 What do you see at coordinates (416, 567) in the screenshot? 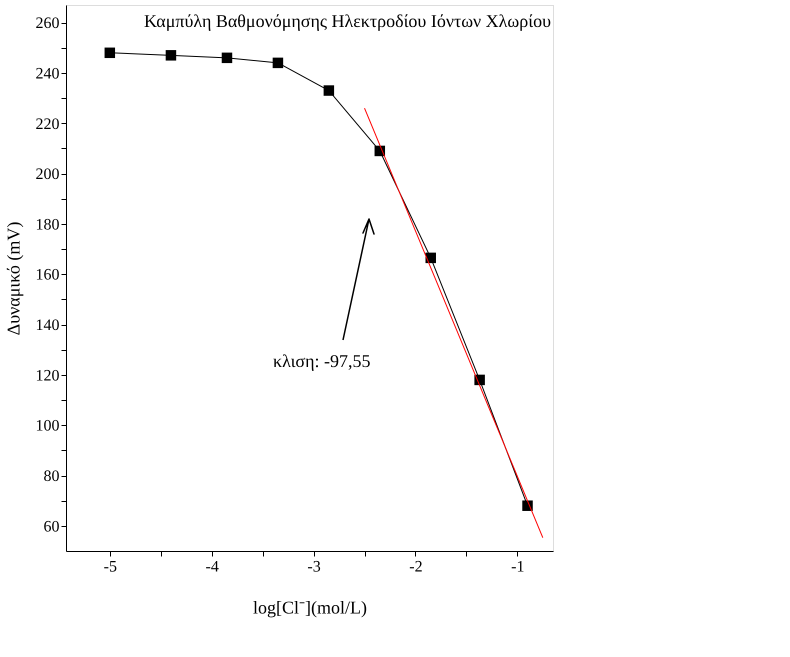
I see `x-tick-label: -2` at bounding box center [416, 567].